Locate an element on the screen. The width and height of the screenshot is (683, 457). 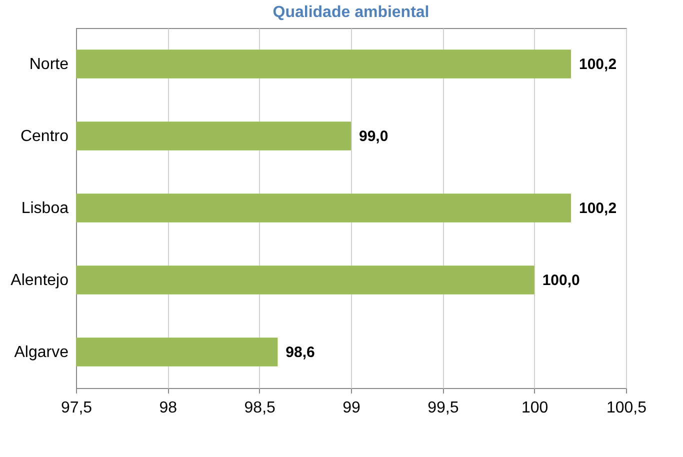
x-tick-label: 99 is located at coordinates (351, 408).